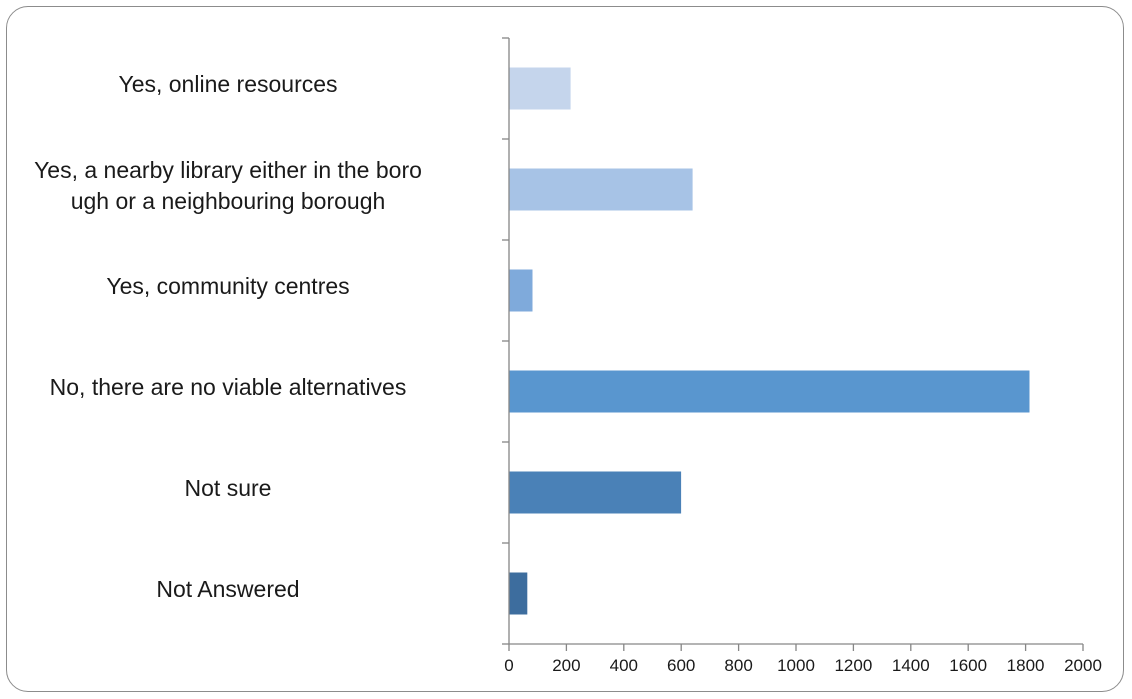 This screenshot has height=699, width=1132. Describe the element at coordinates (228, 589) in the screenshot. I see `category-label-5: Not Answered` at that location.